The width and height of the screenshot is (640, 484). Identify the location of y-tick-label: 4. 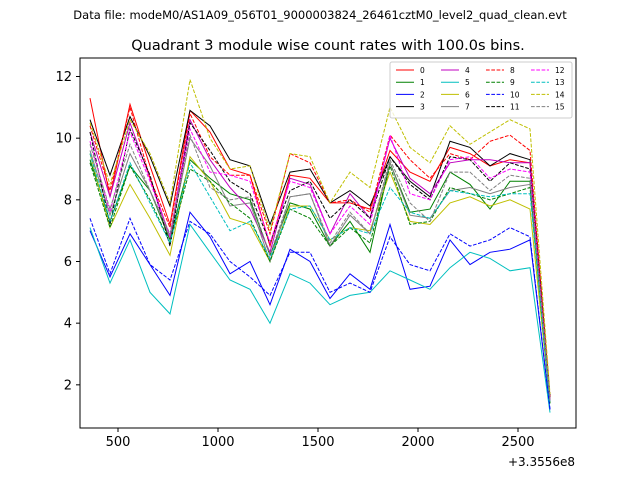
(68, 324).